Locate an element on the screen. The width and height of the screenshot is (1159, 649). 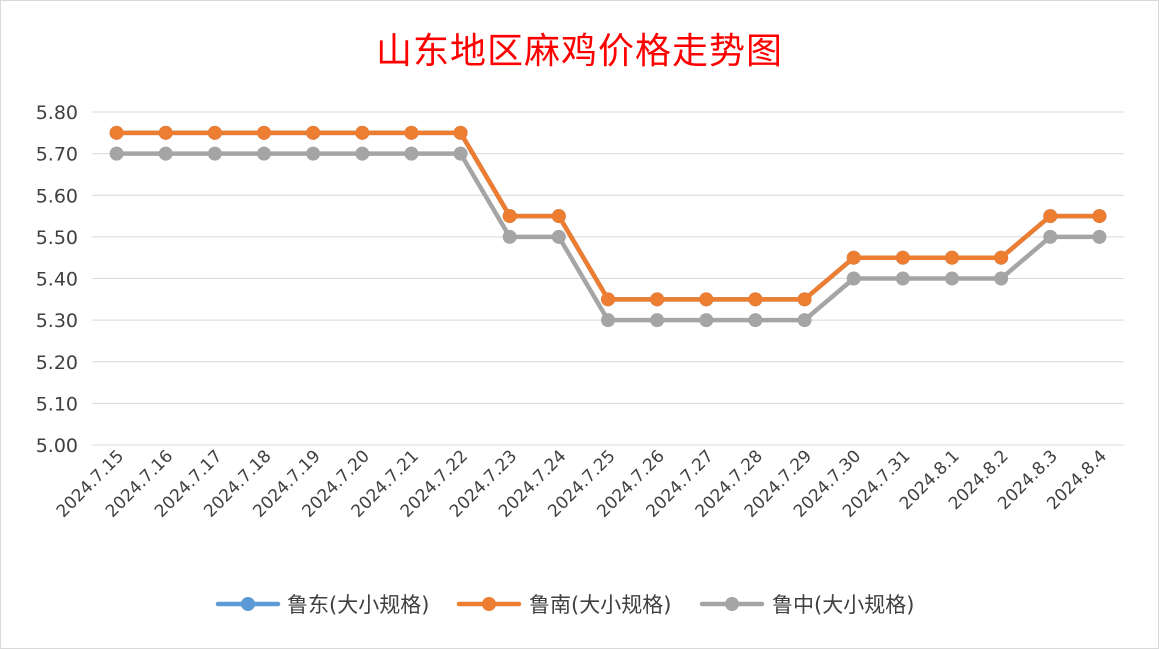
legend-item: 鲁南(大小规格) is located at coordinates (563, 605).